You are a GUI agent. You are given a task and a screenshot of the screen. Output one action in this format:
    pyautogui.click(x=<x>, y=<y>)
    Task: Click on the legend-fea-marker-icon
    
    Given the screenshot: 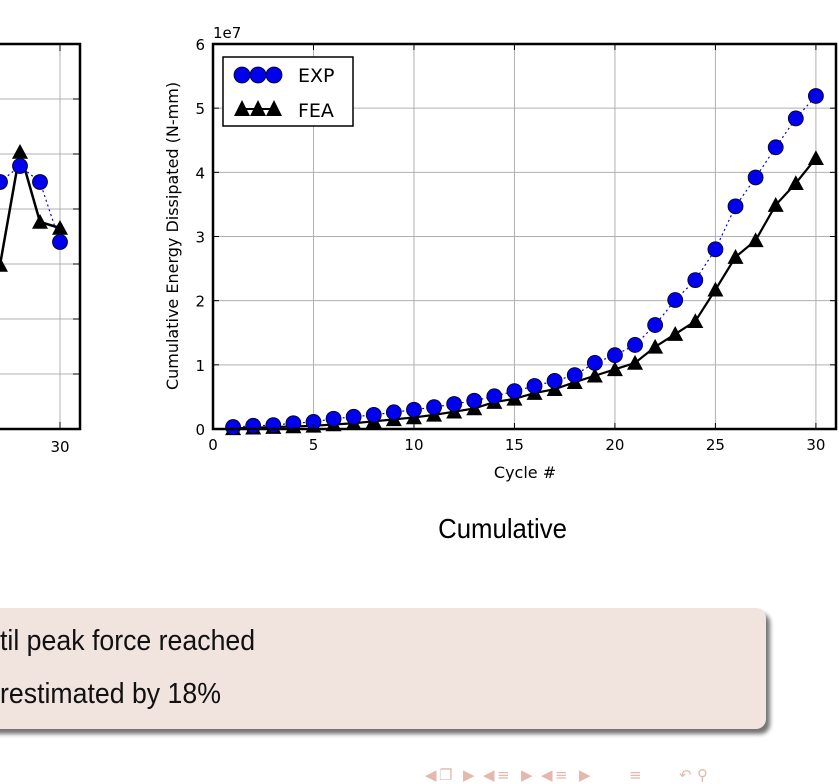 What is the action you would take?
    pyautogui.click(x=258, y=108)
    